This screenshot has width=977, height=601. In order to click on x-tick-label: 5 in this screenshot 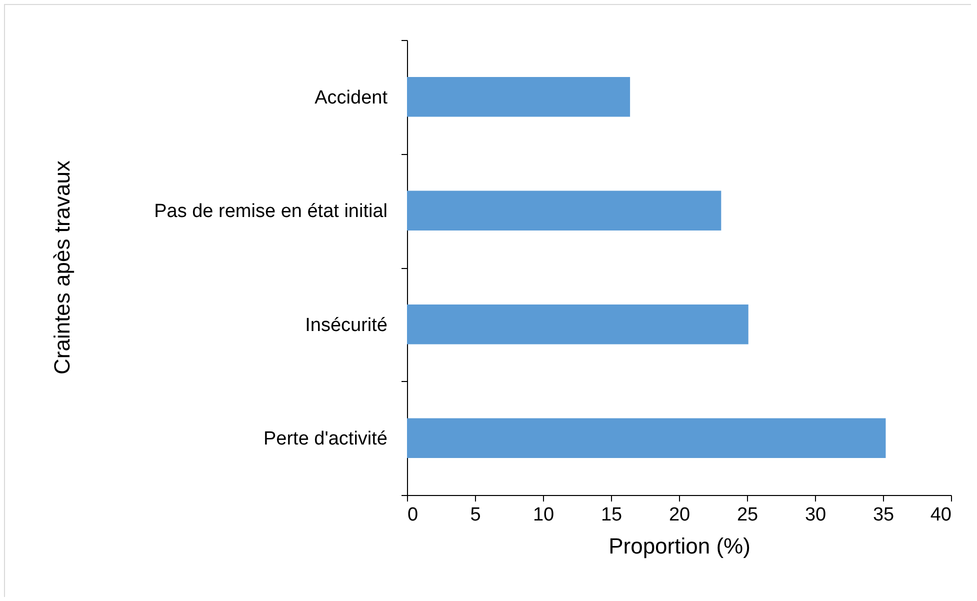, I will do `click(475, 515)`.